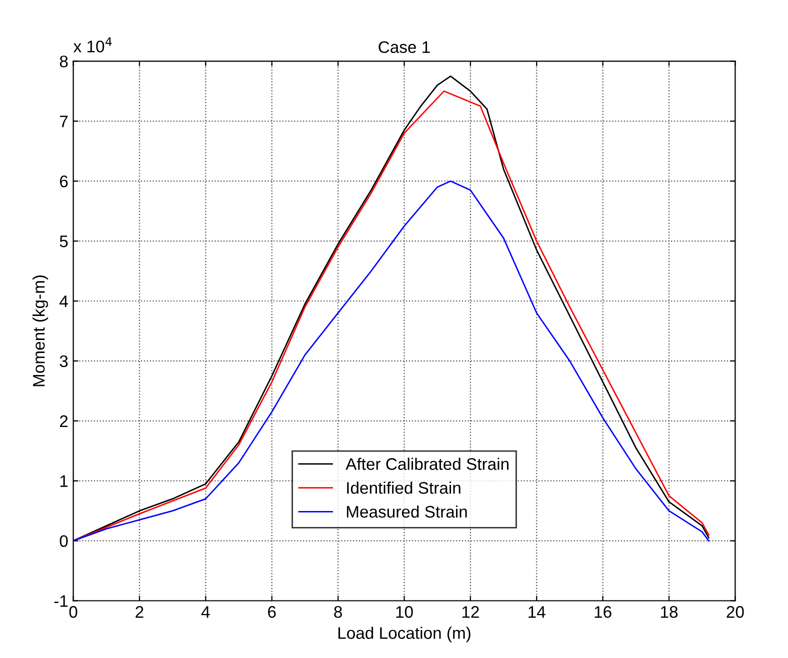 The image size is (788, 658). Describe the element at coordinates (64, 242) in the screenshot. I see `y-tick-label: 5` at that location.